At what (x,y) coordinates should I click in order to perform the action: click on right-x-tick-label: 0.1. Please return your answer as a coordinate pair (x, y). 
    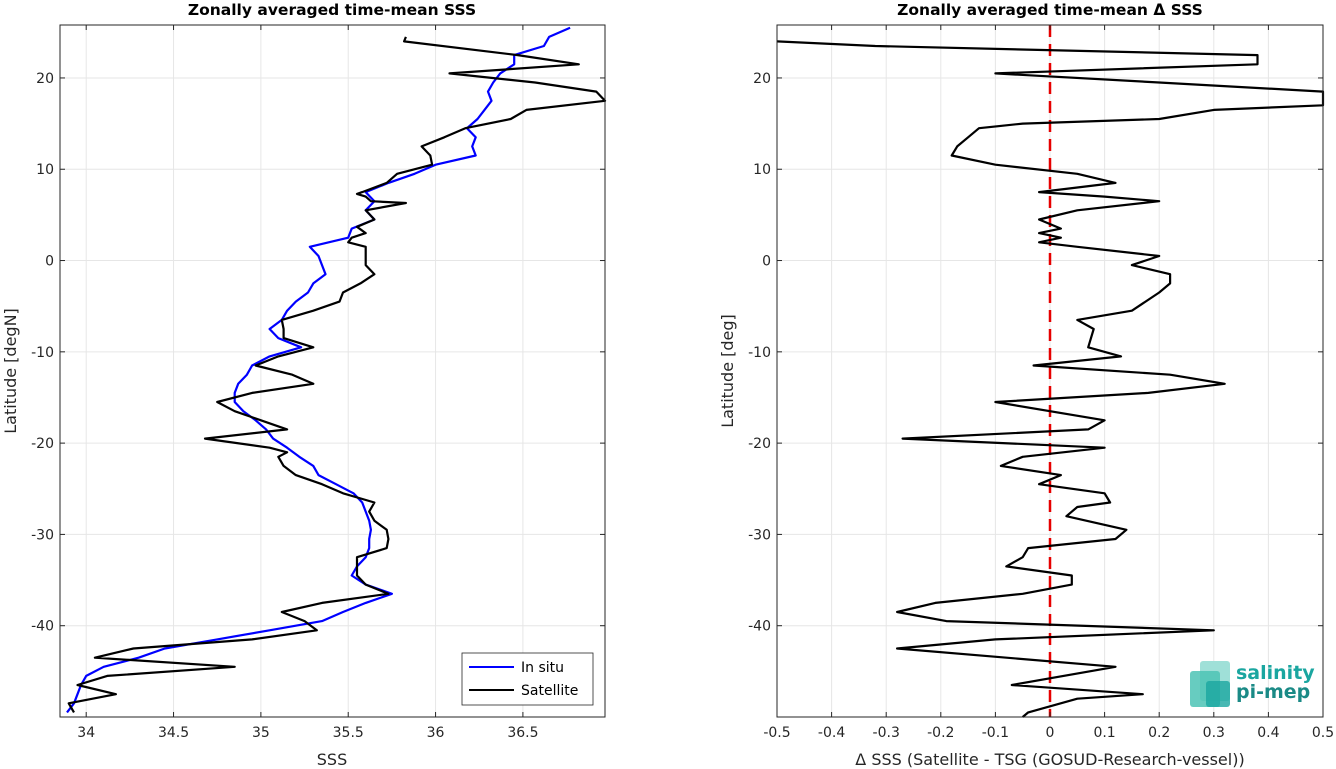
    Looking at the image, I should click on (1104, 733).